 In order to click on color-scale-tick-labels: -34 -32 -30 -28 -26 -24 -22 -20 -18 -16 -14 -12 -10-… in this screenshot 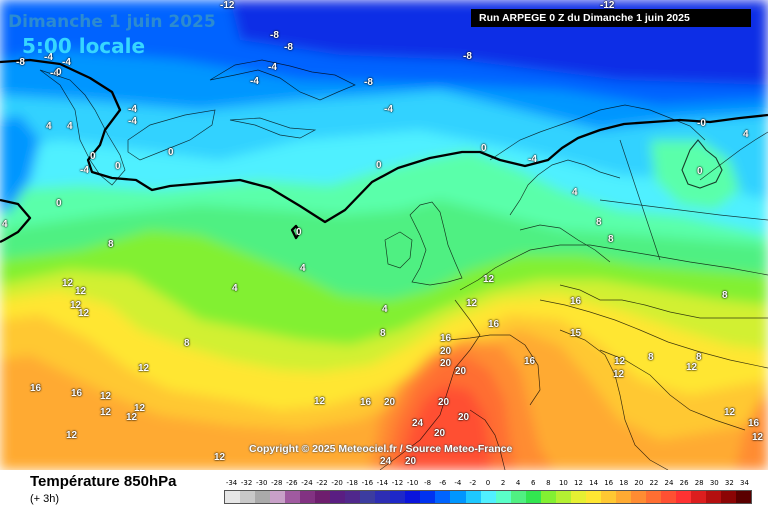, I will do `click(488, 484)`.